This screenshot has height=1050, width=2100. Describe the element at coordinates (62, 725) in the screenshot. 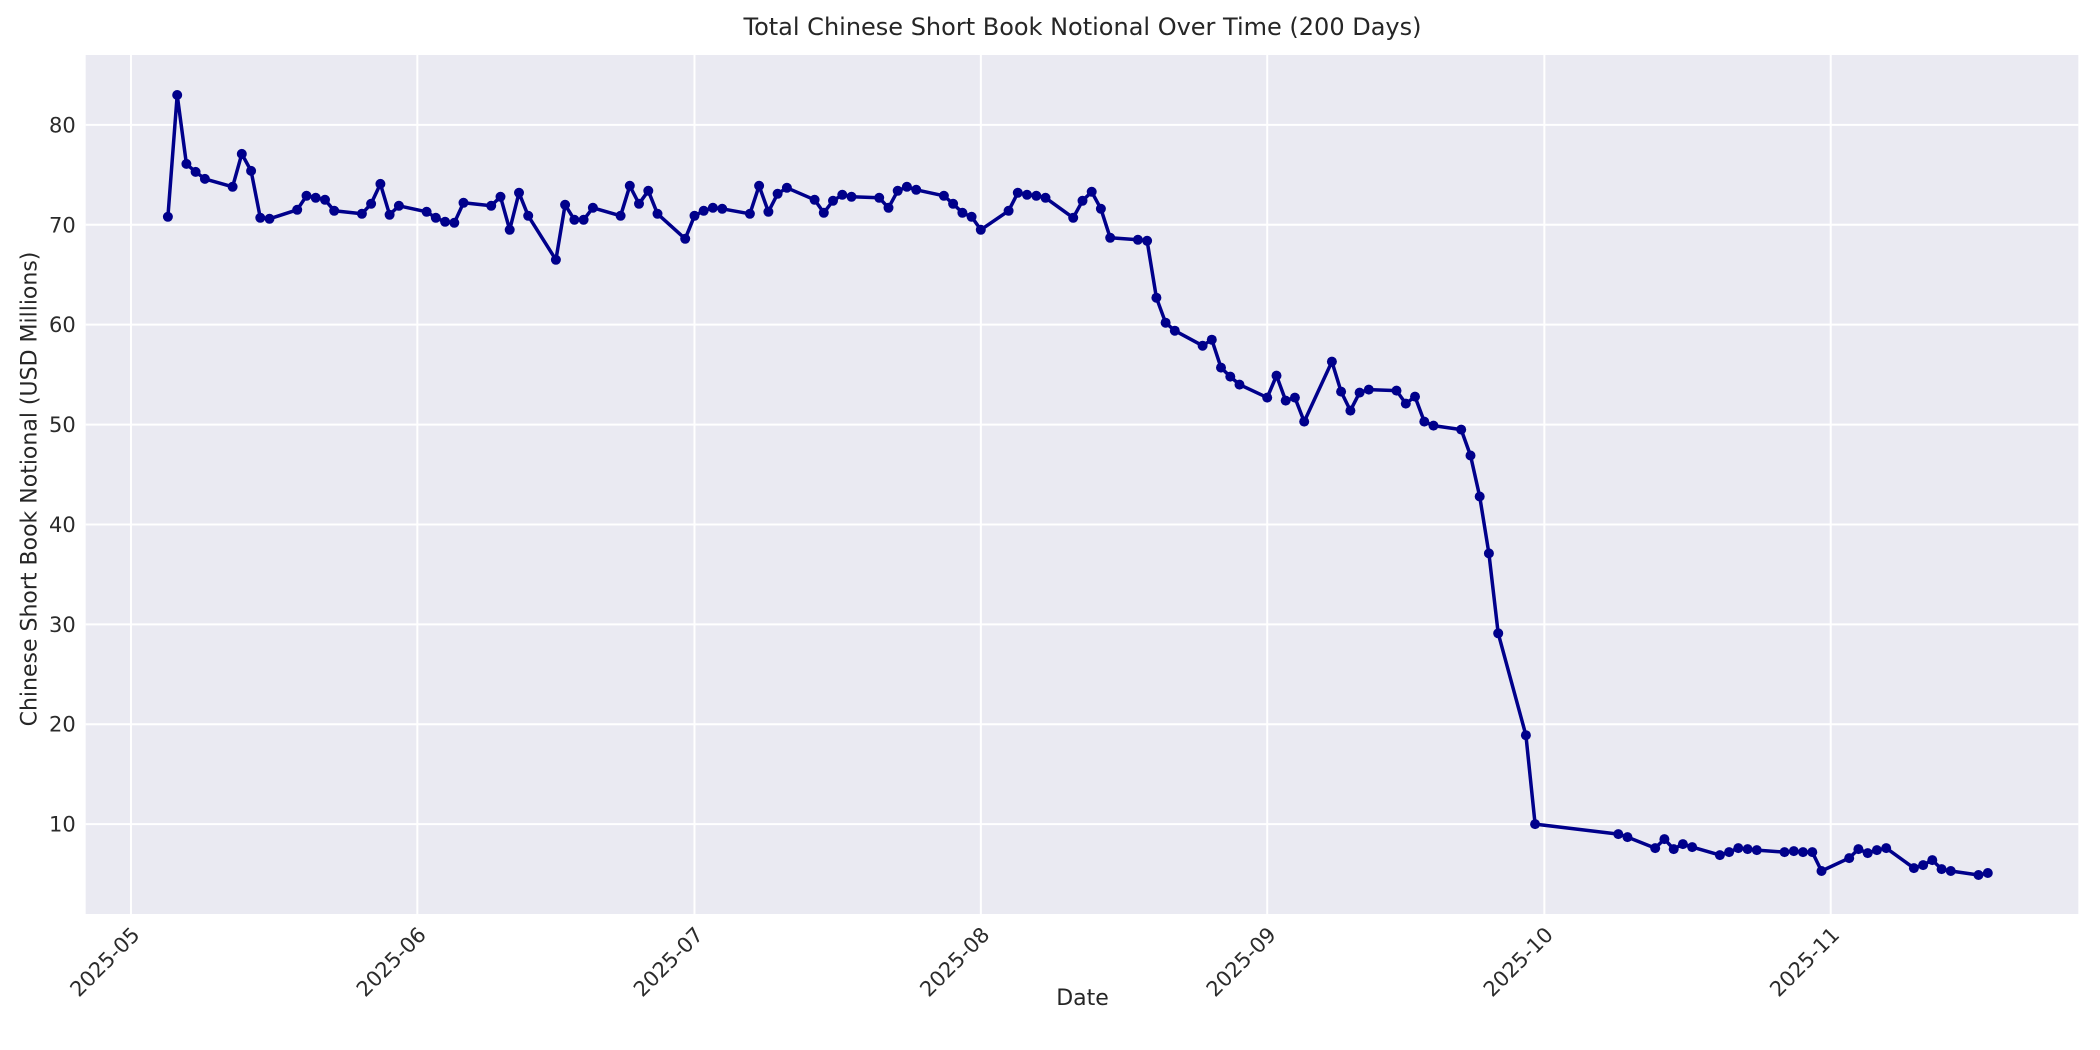

I see `y-tick-label: 20` at that location.